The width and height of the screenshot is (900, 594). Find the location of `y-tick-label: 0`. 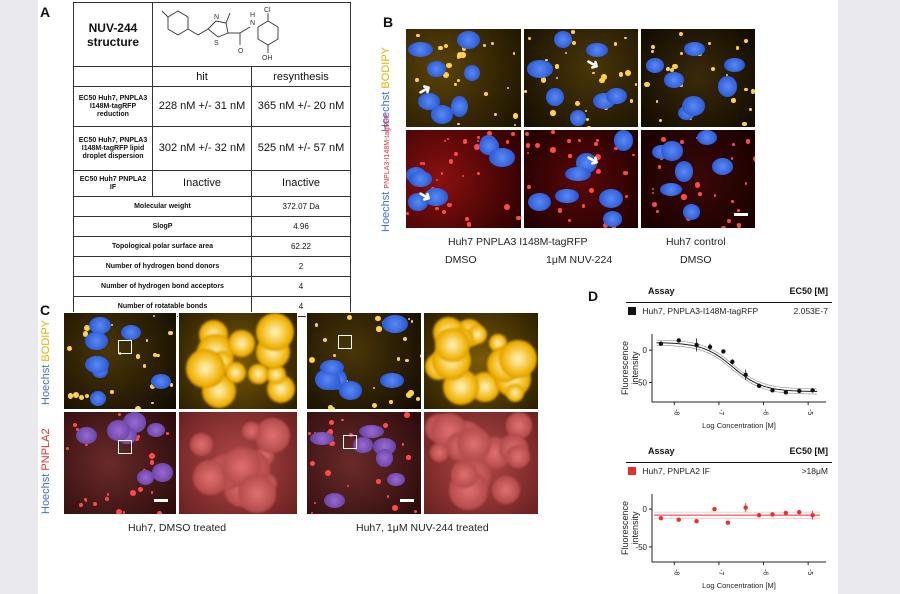

y-tick-label: 0 is located at coordinates (645, 350).